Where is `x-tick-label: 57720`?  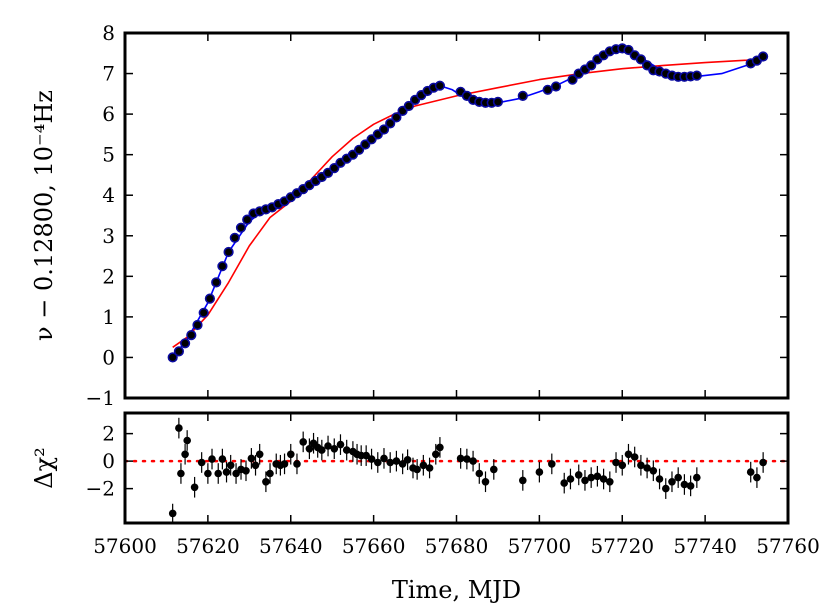 x-tick-label: 57720 is located at coordinates (622, 546).